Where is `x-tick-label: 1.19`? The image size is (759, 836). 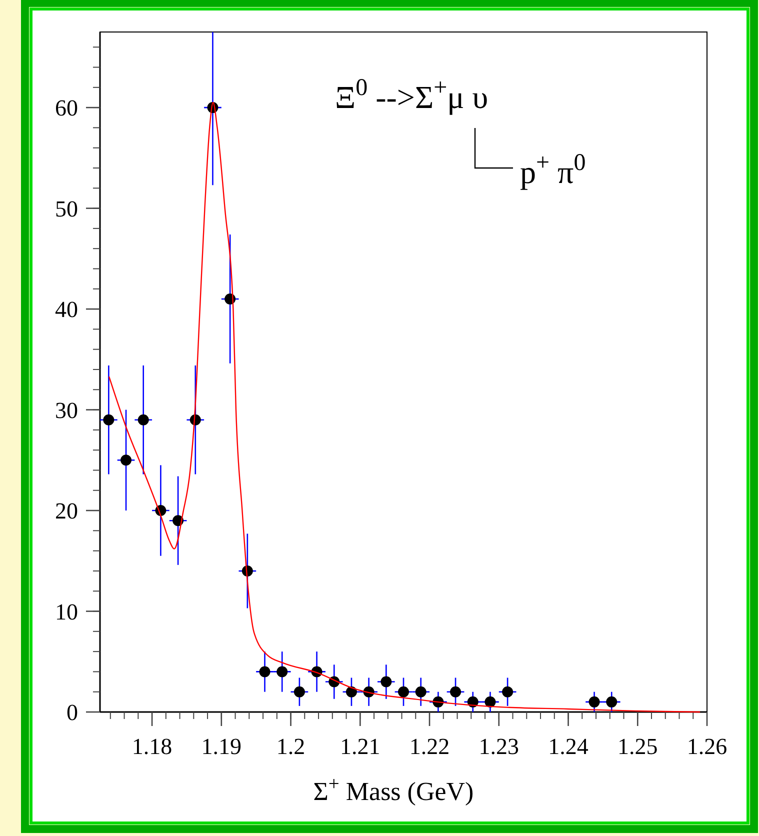
x-tick-label: 1.19 is located at coordinates (221, 746).